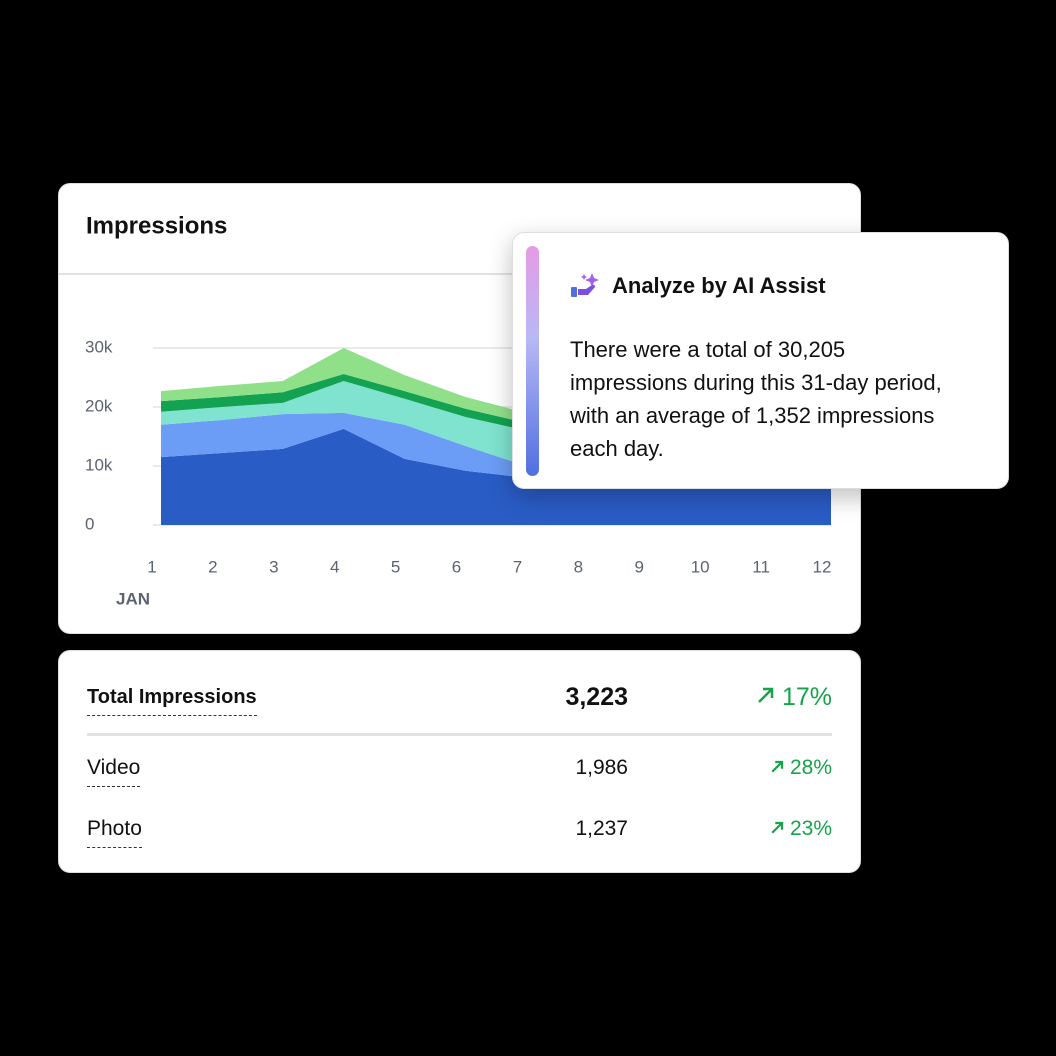  I want to click on x-axis-label: JAN, so click(133, 598).